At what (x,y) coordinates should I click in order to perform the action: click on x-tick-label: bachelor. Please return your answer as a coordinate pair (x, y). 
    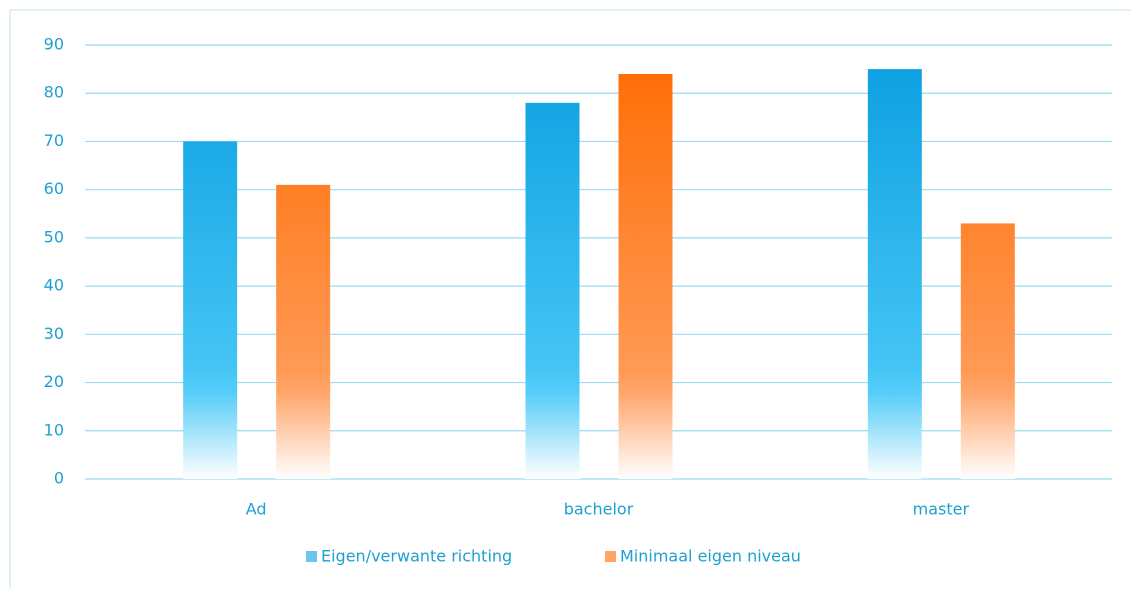
    Looking at the image, I should click on (599, 509).